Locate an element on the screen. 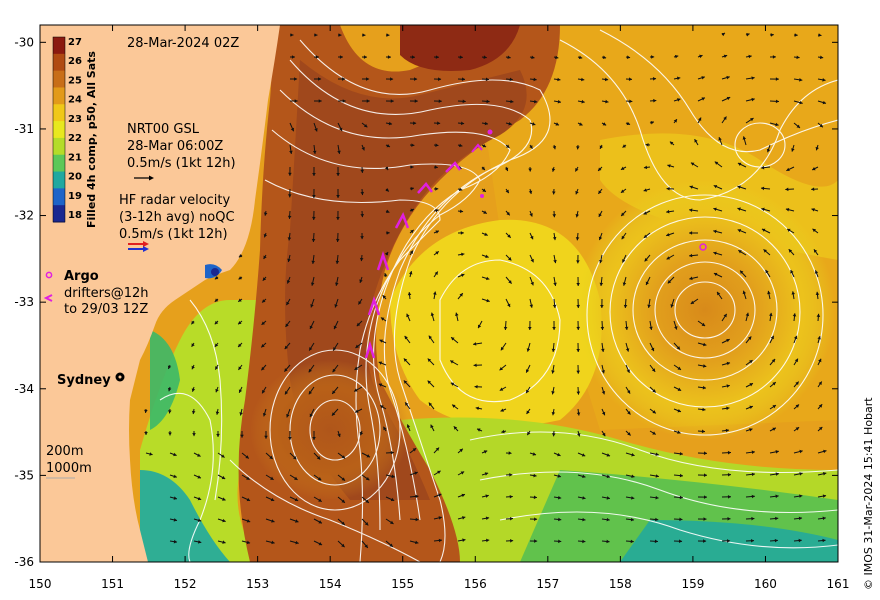 The width and height of the screenshot is (880, 600). colorbar-tick-label: 21 is located at coordinates (75, 157).